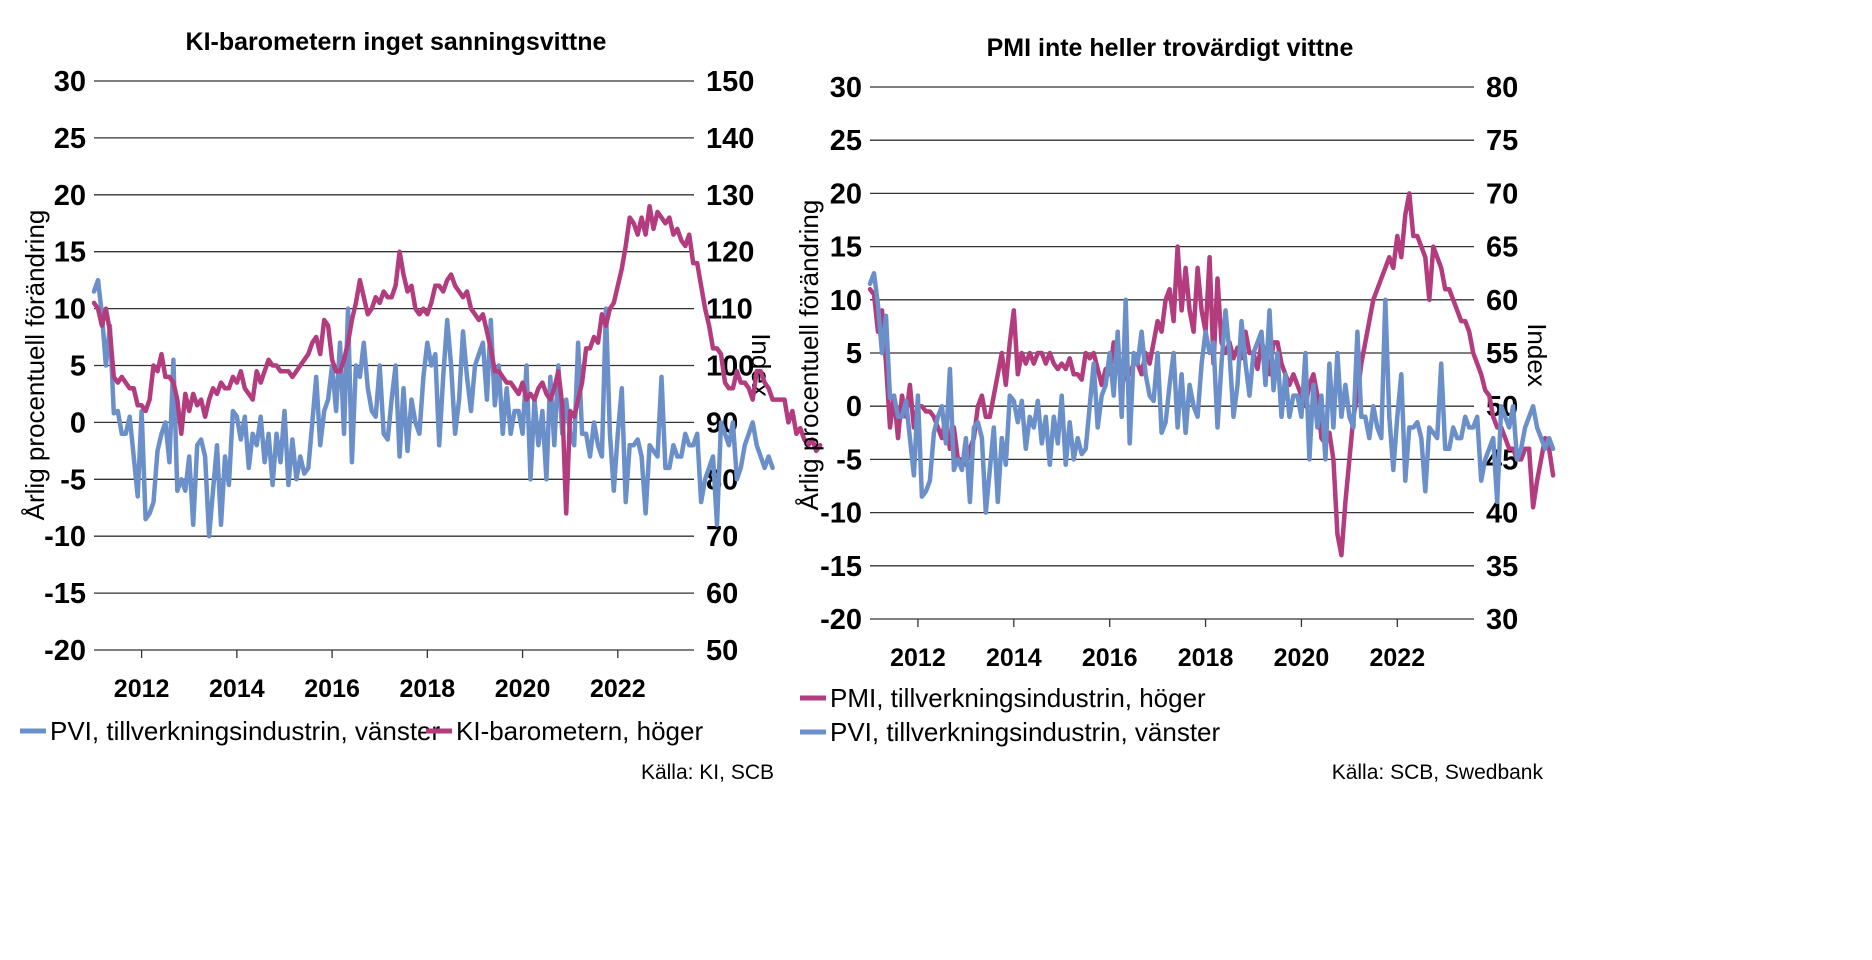 This screenshot has width=1872, height=960. What do you see at coordinates (1110, 658) in the screenshot?
I see `right-x-tick-label: 2016` at bounding box center [1110, 658].